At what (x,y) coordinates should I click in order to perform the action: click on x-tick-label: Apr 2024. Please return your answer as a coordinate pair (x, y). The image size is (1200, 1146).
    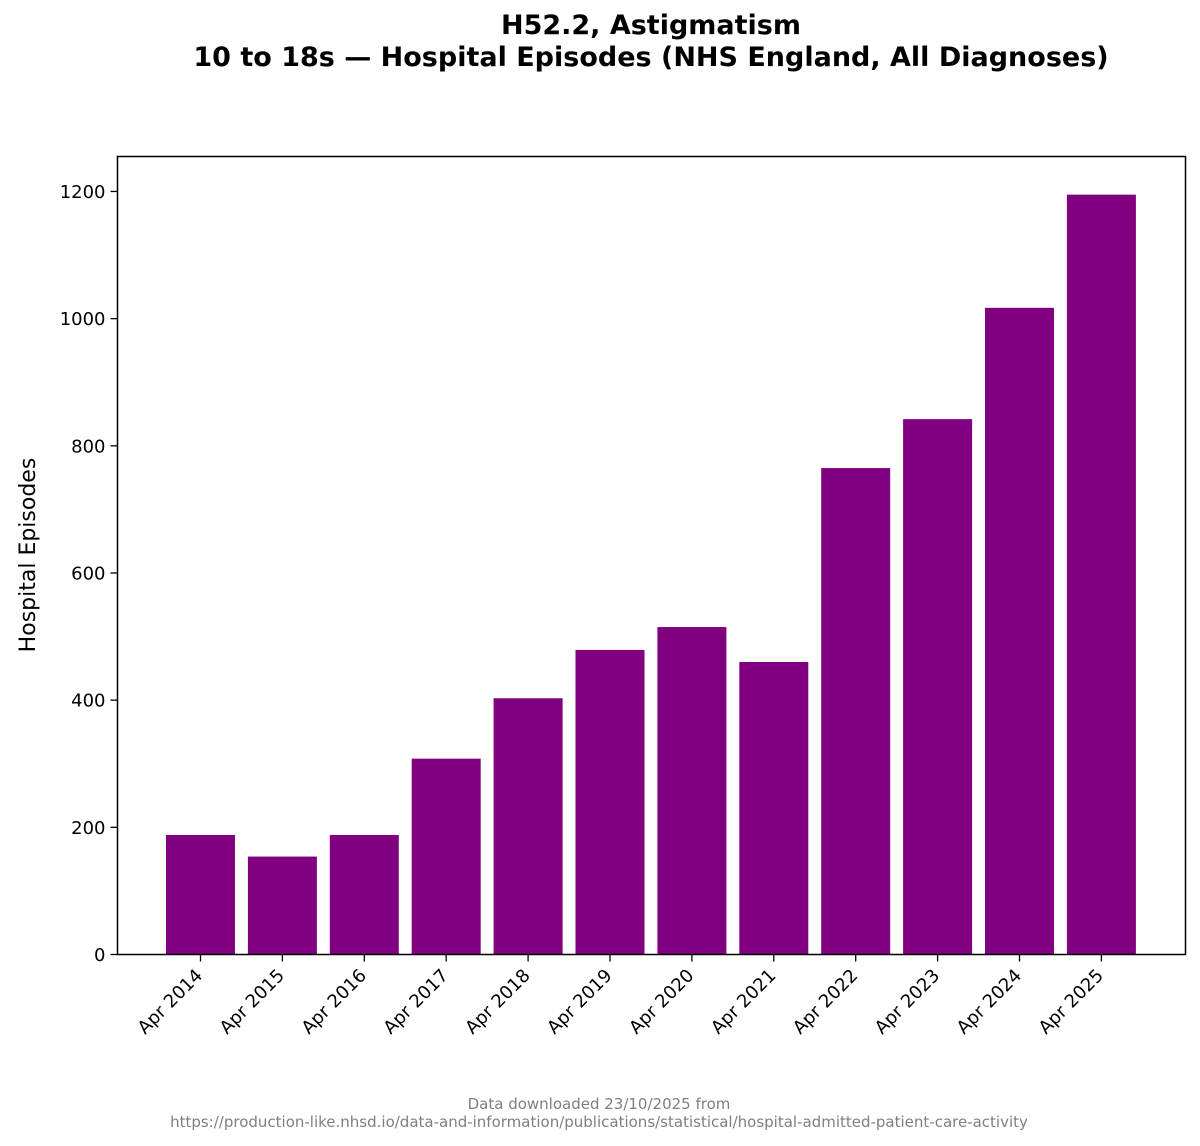
    Looking at the image, I should click on (989, 1001).